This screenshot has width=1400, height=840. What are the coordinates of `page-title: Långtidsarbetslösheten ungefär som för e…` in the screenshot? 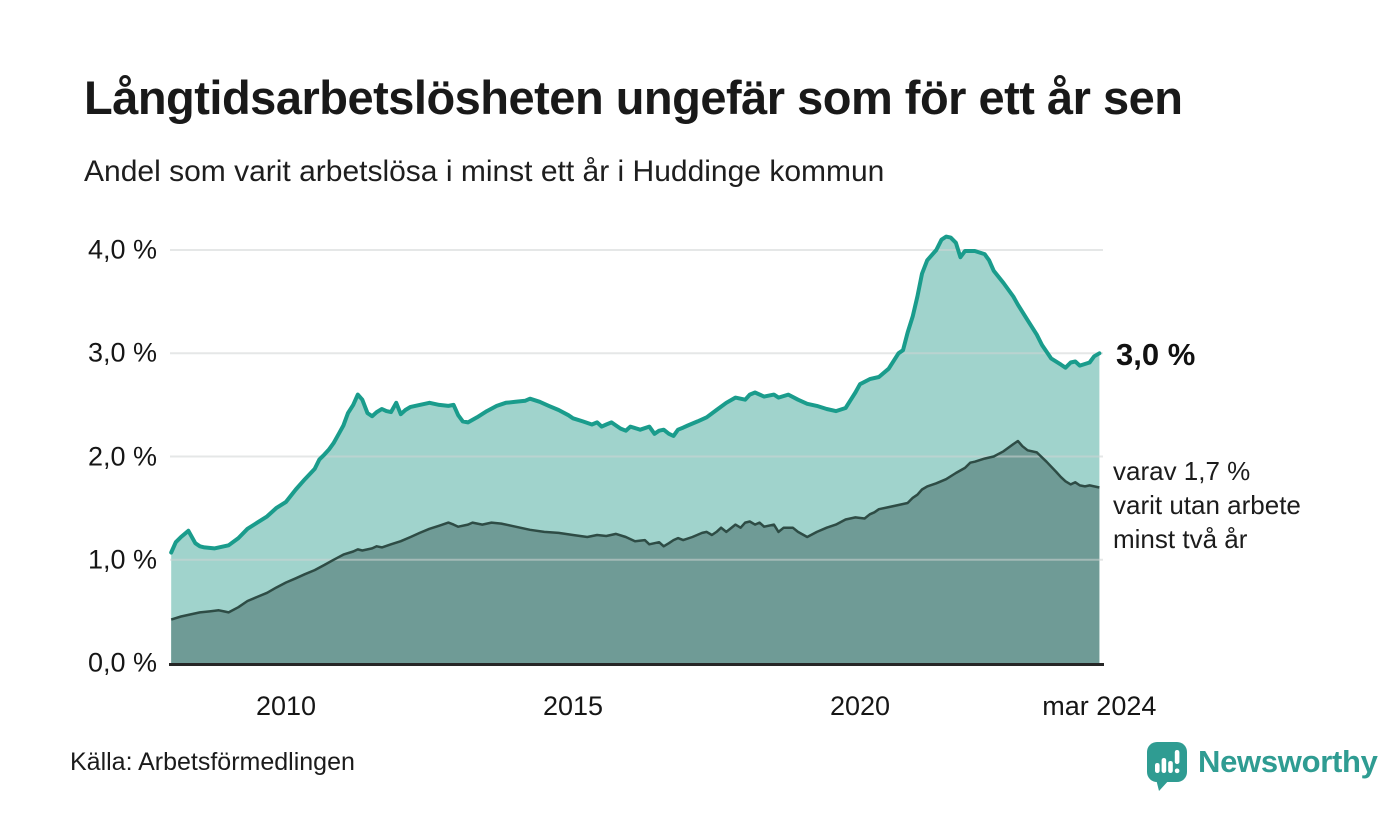 It's located at (633, 97).